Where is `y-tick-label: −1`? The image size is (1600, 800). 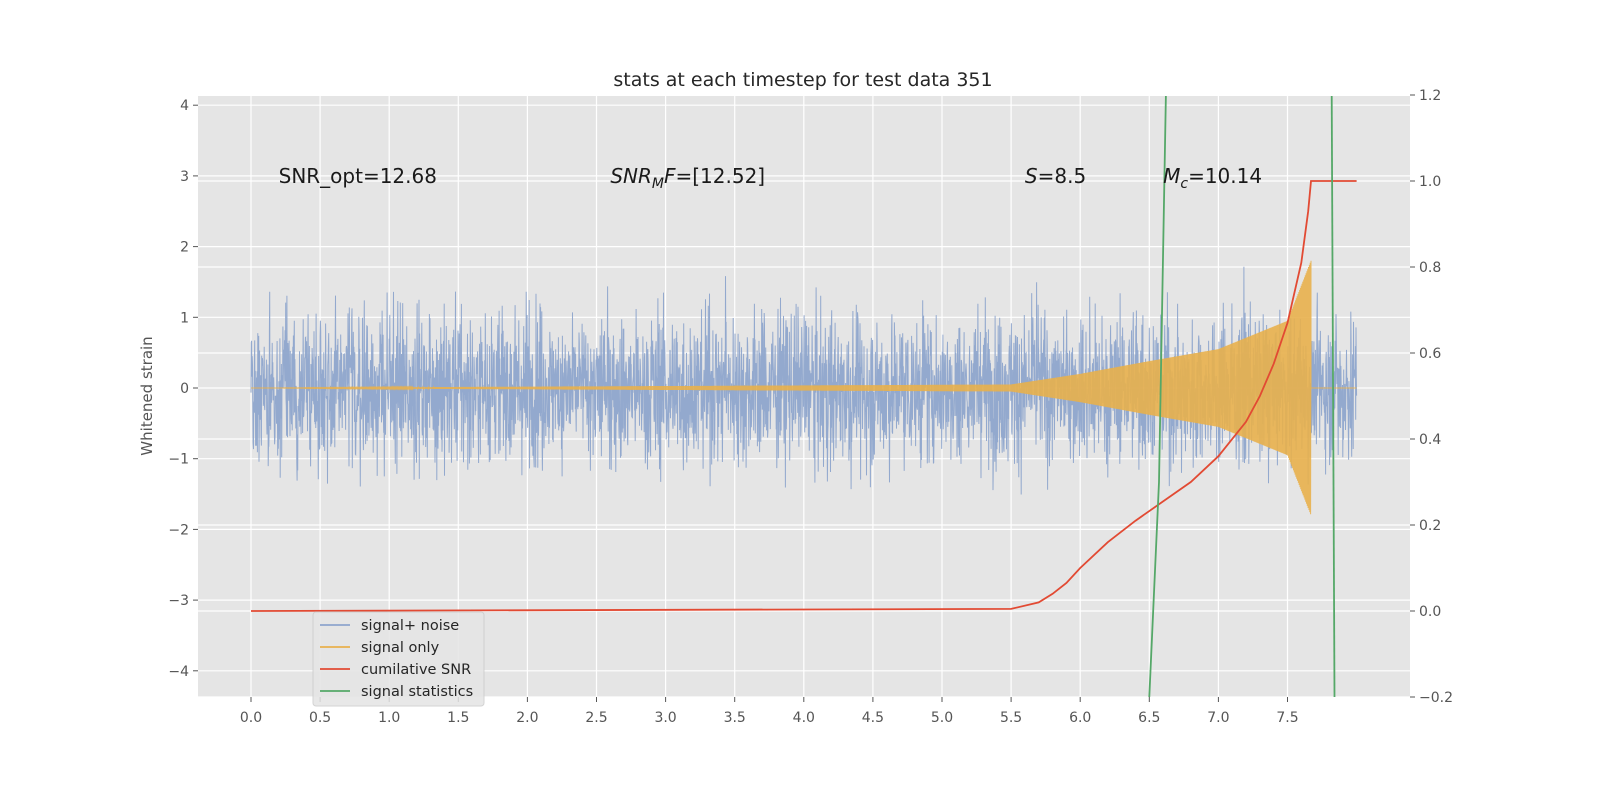
y-tick-label: −1 is located at coordinates (178, 460).